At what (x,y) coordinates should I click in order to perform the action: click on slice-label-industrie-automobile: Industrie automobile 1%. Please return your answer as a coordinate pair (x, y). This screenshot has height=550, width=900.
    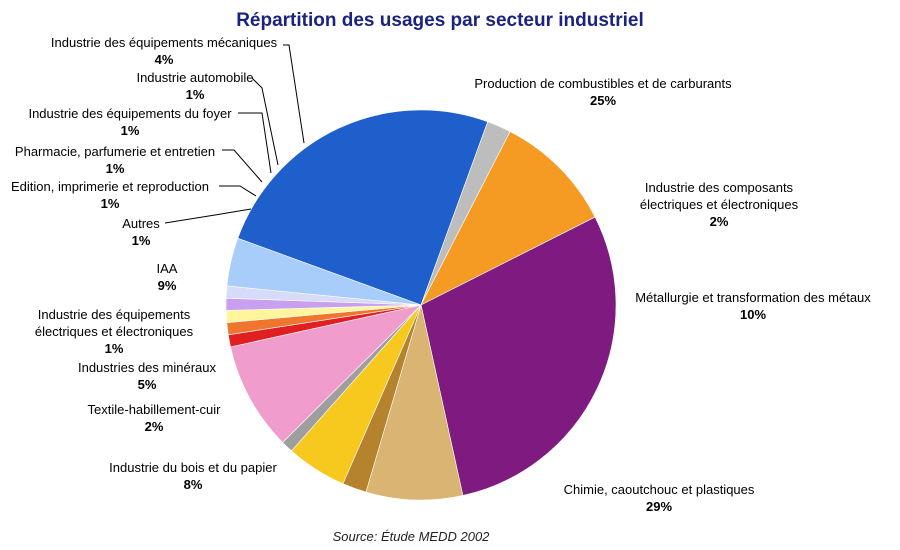
    Looking at the image, I should click on (194, 86).